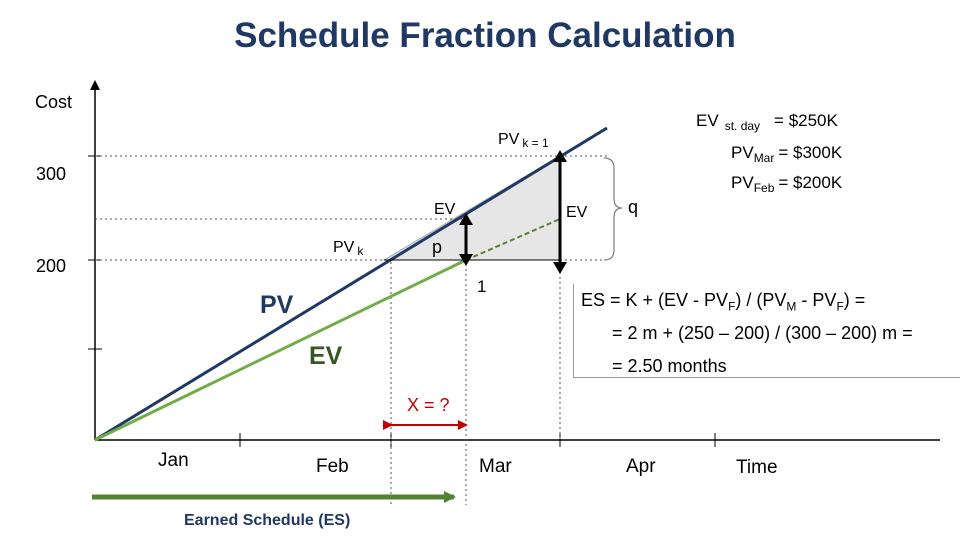 The image size is (960, 540). What do you see at coordinates (348, 248) in the screenshot?
I see `pv-k-label: PV k` at bounding box center [348, 248].